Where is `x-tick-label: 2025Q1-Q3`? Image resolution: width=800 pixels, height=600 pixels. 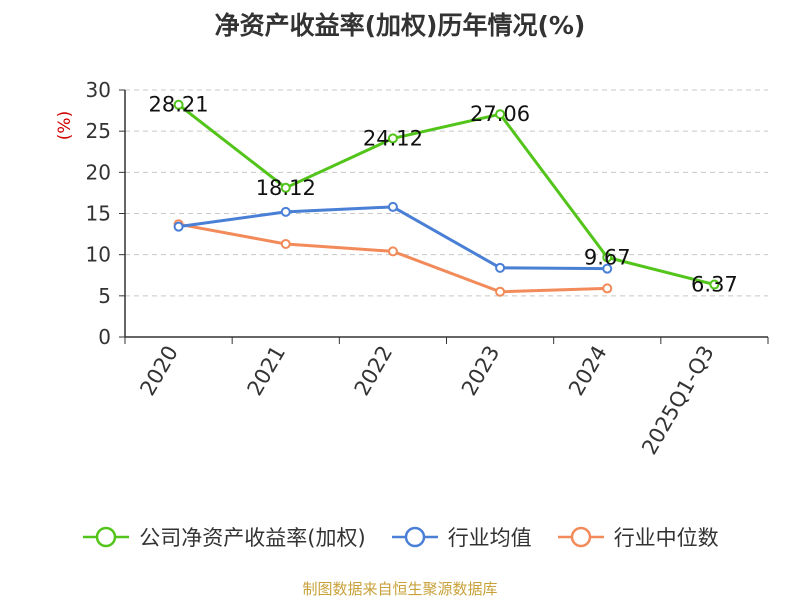
x-tick-label: 2025Q1-Q3 is located at coordinates (678, 400).